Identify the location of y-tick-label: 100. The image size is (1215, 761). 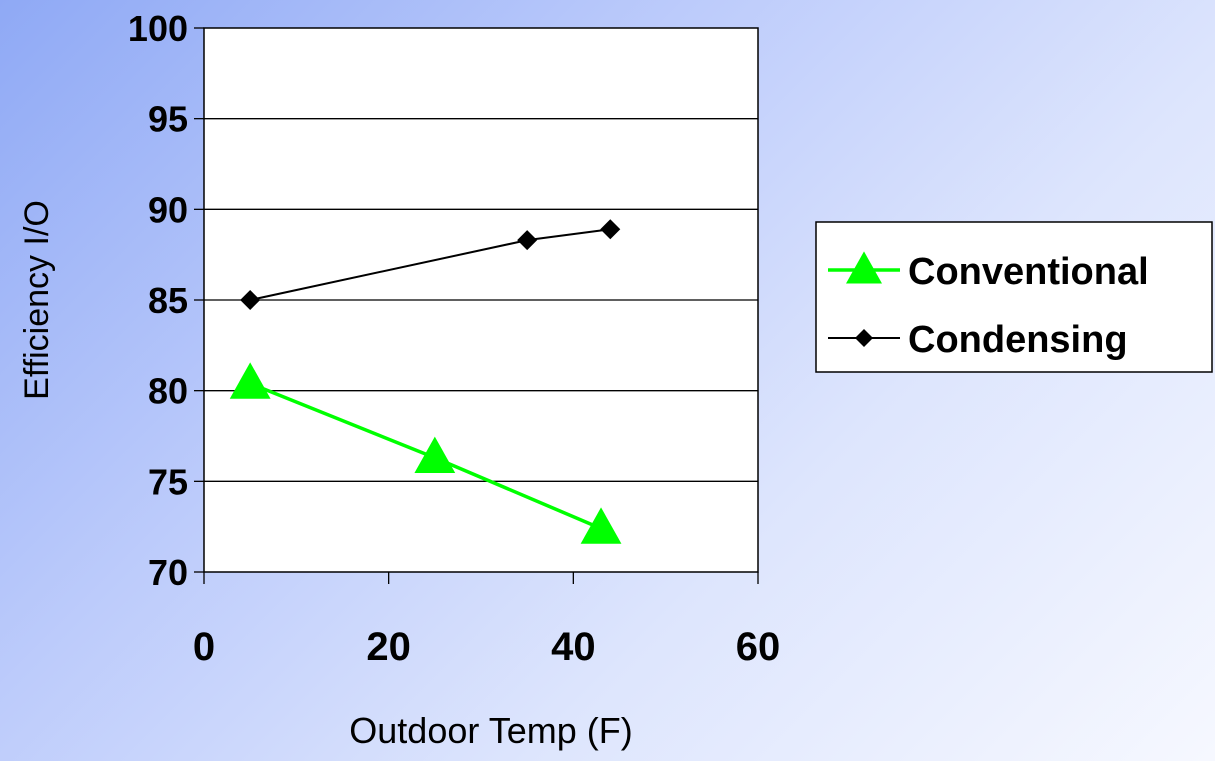
(158, 28).